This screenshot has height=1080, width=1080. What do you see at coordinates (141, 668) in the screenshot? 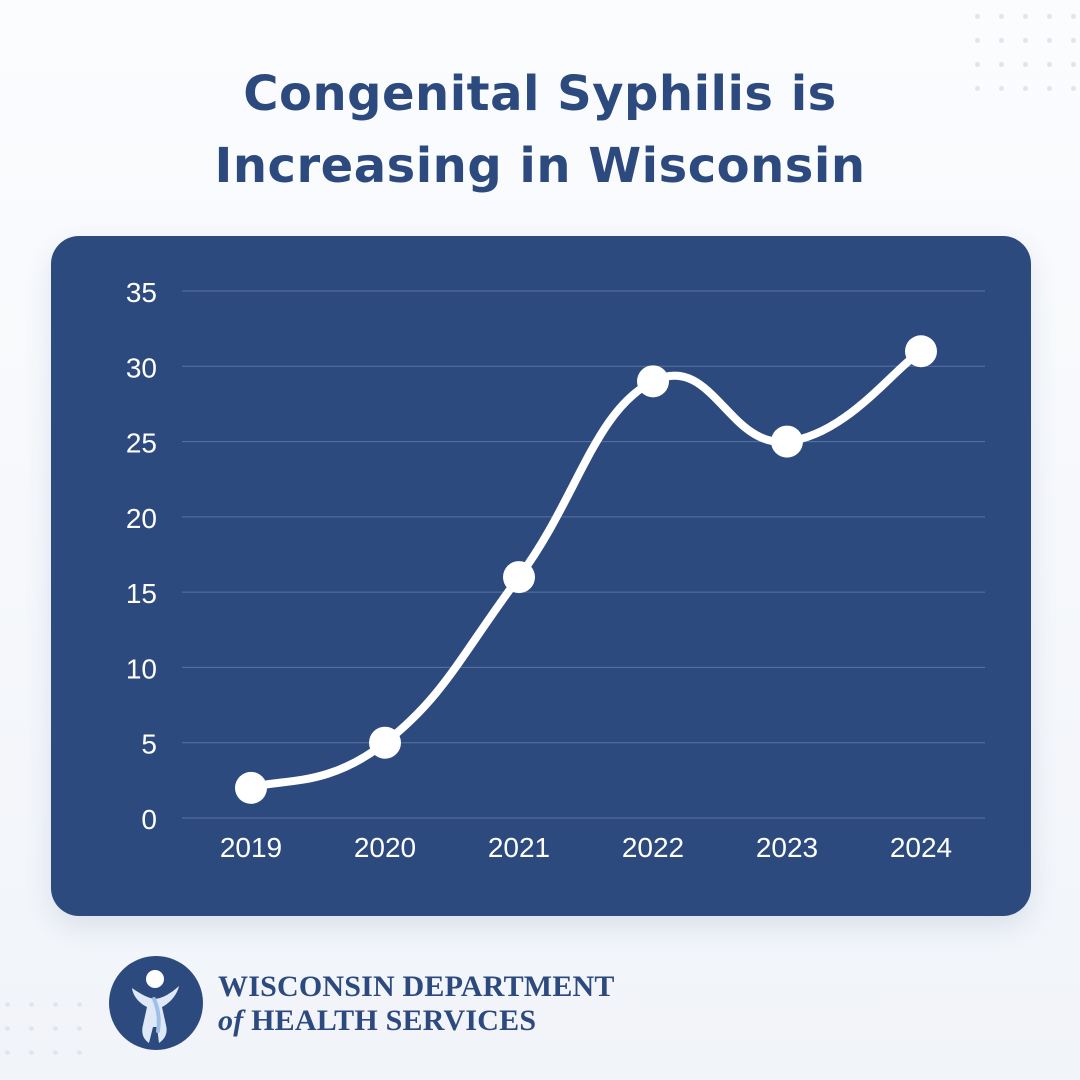
I see `y-axis-tick-label: 10` at bounding box center [141, 668].